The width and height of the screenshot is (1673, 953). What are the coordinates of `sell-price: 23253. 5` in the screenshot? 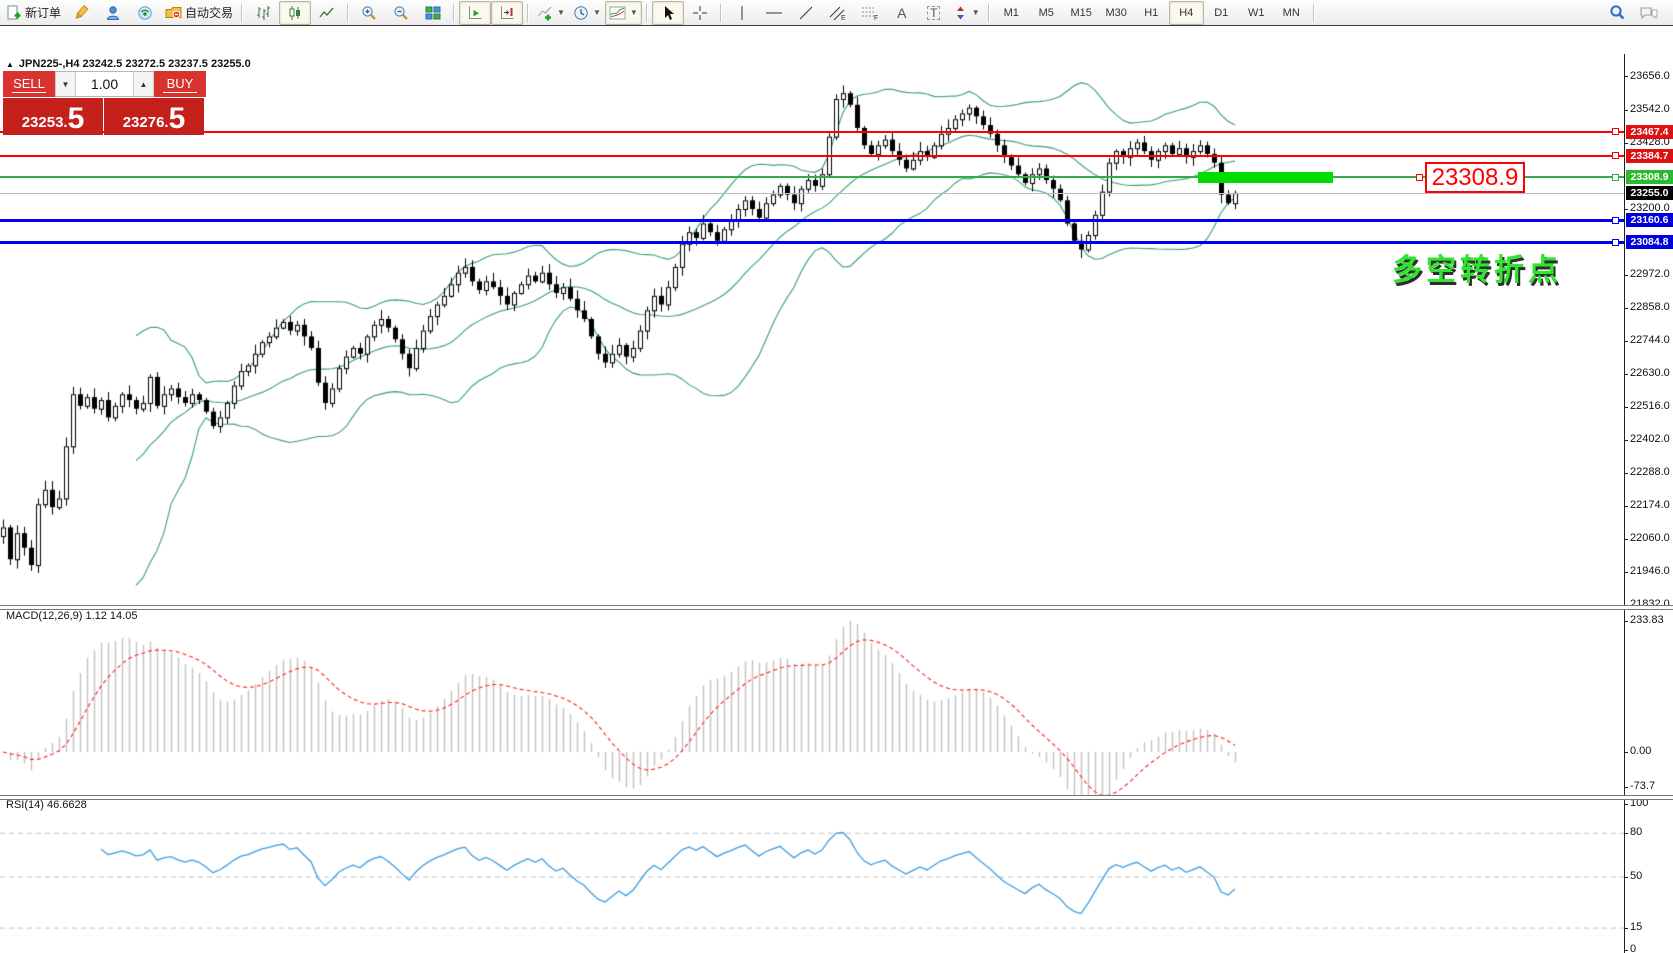 It's located at (53, 116).